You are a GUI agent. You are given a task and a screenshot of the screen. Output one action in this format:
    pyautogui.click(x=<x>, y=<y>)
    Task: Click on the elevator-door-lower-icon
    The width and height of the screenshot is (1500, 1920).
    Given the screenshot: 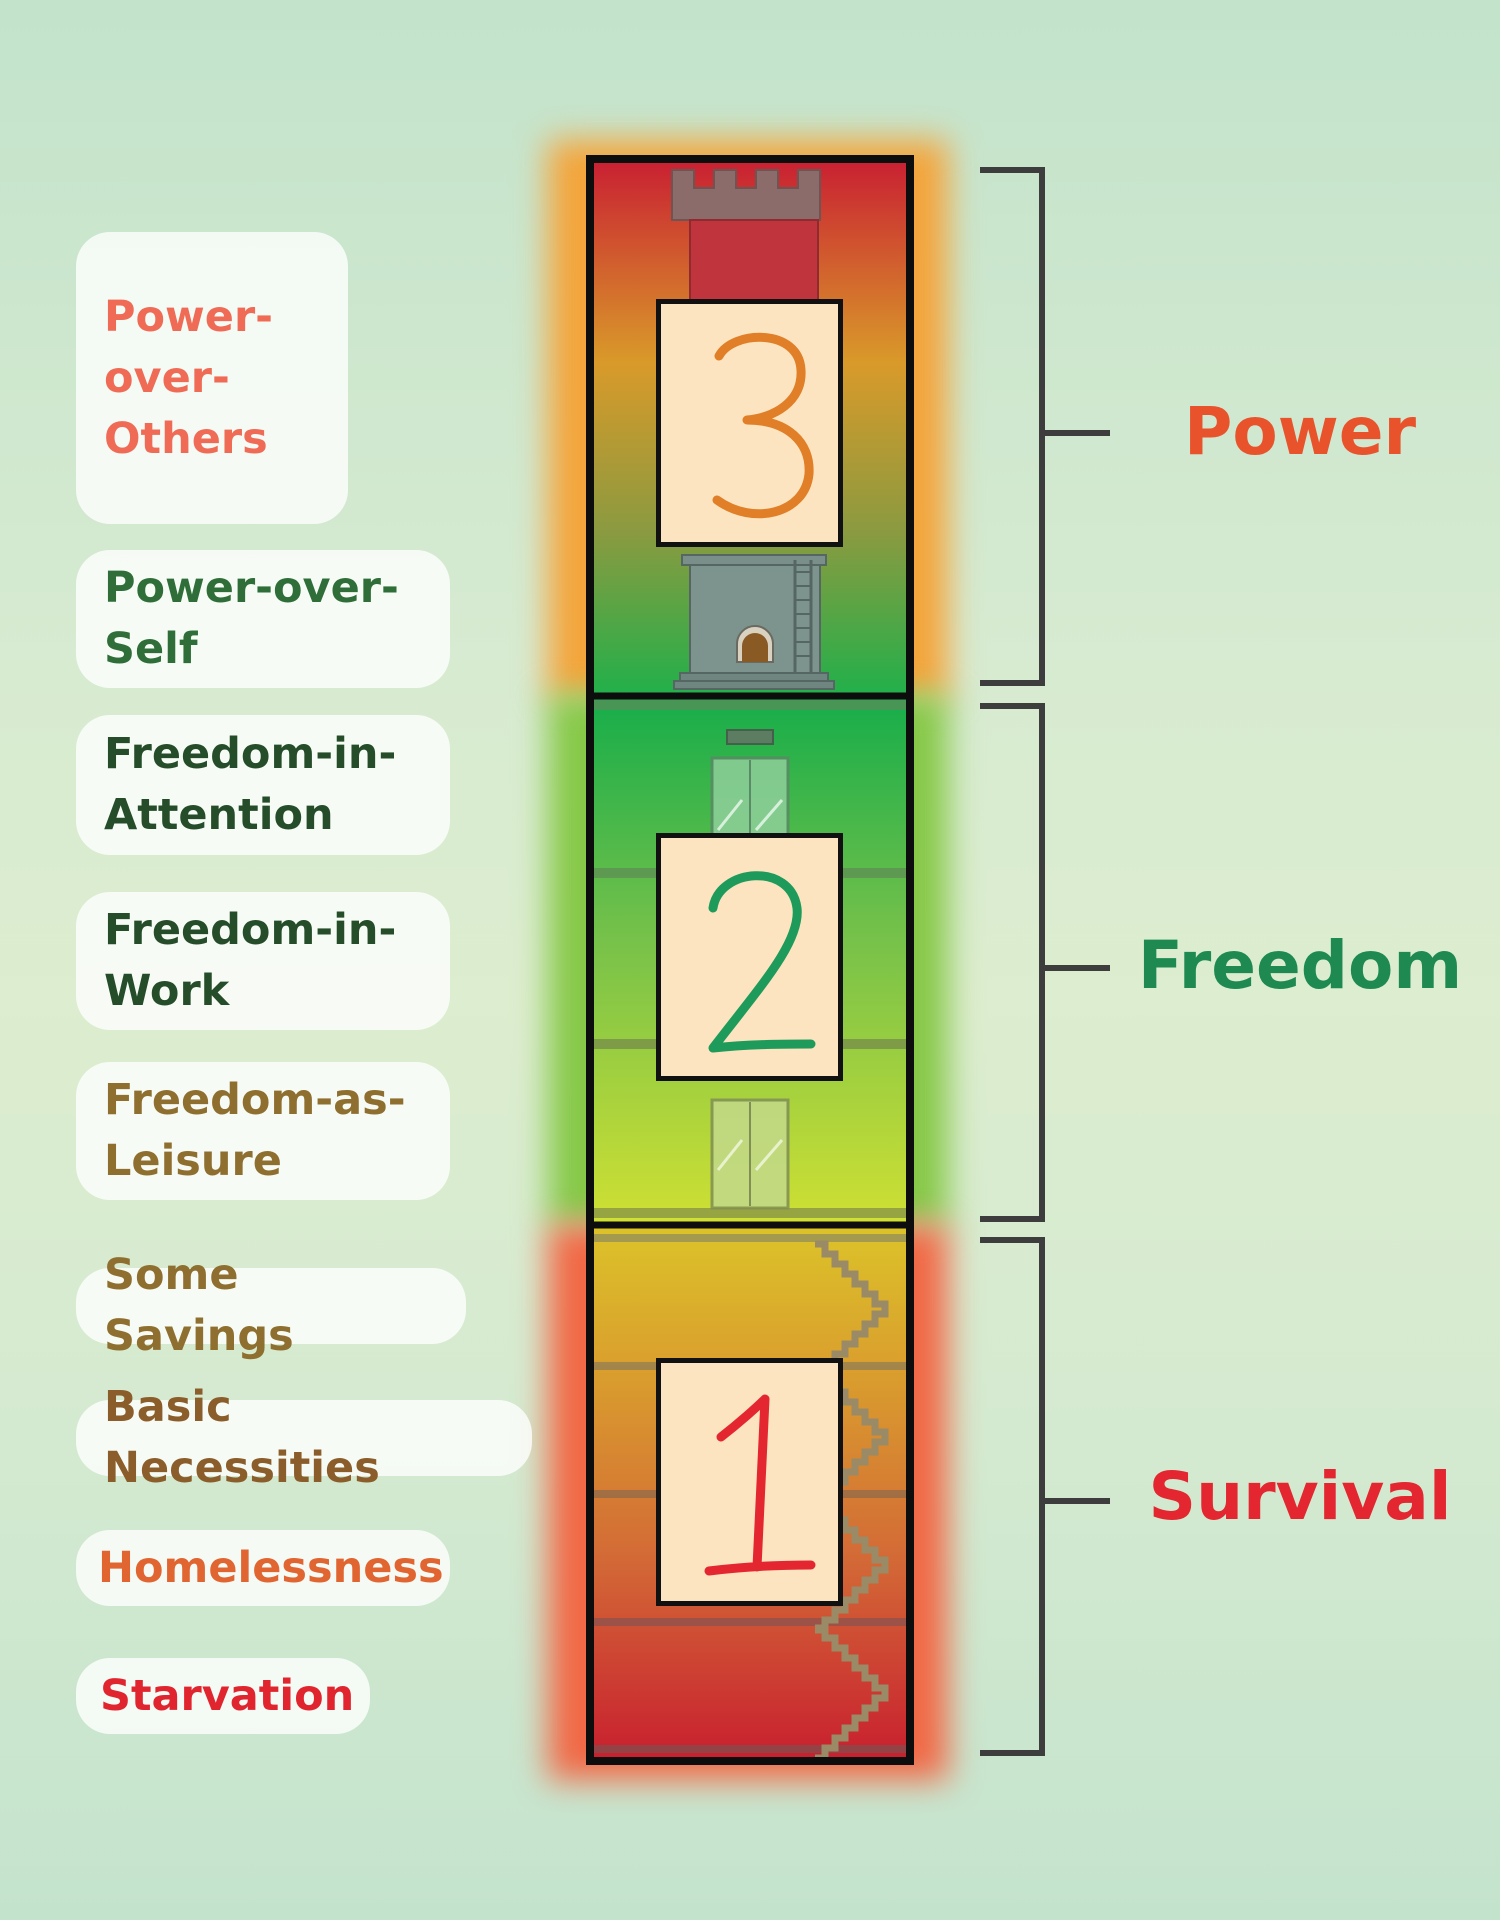 What is the action you would take?
    pyautogui.click(x=750, y=1154)
    